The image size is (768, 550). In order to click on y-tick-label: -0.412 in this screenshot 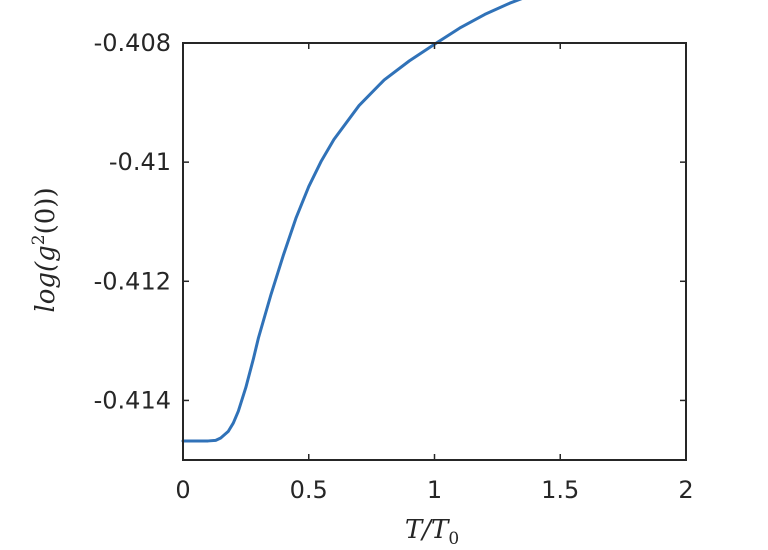, I will do `click(132, 281)`.